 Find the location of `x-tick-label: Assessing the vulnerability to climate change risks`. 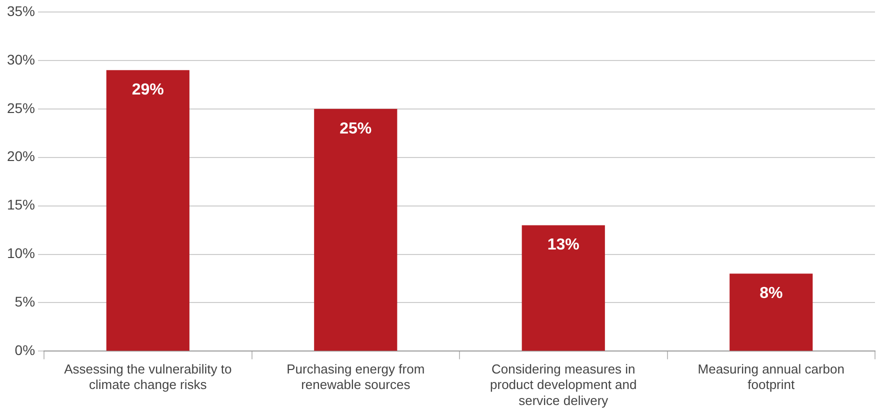

x-tick-label: Assessing the vulnerability to climate change risks is located at coordinates (148, 377).